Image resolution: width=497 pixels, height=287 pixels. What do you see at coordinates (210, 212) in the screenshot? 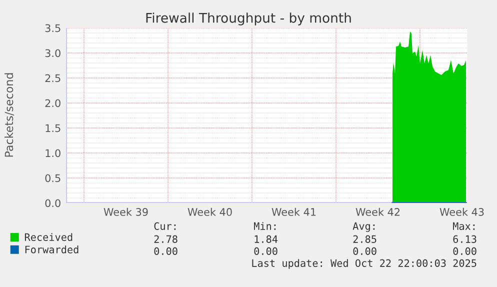
I see `x-tick-label: Week 40` at bounding box center [210, 212].